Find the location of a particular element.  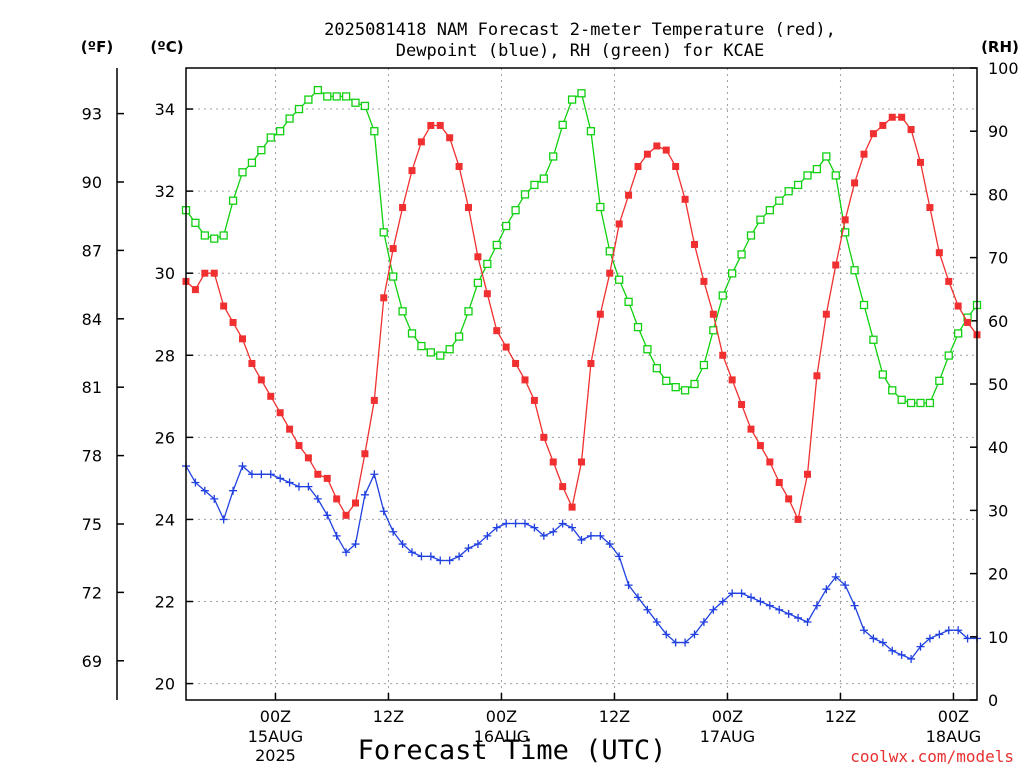

c-tick-label: 30 is located at coordinates (165, 273).